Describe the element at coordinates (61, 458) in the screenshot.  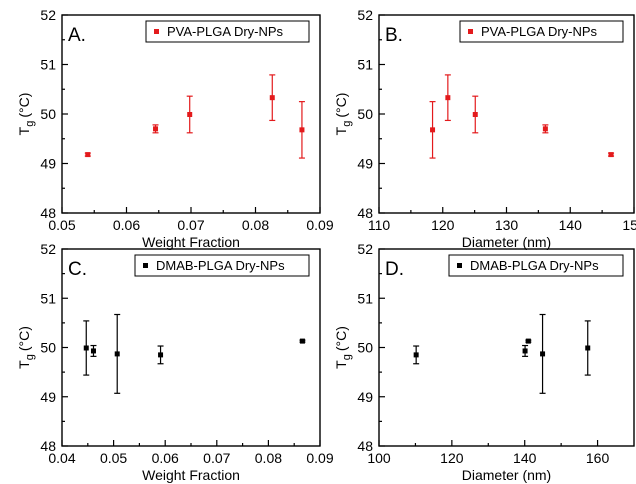
I see `x-tick-label: 0.04` at that location.